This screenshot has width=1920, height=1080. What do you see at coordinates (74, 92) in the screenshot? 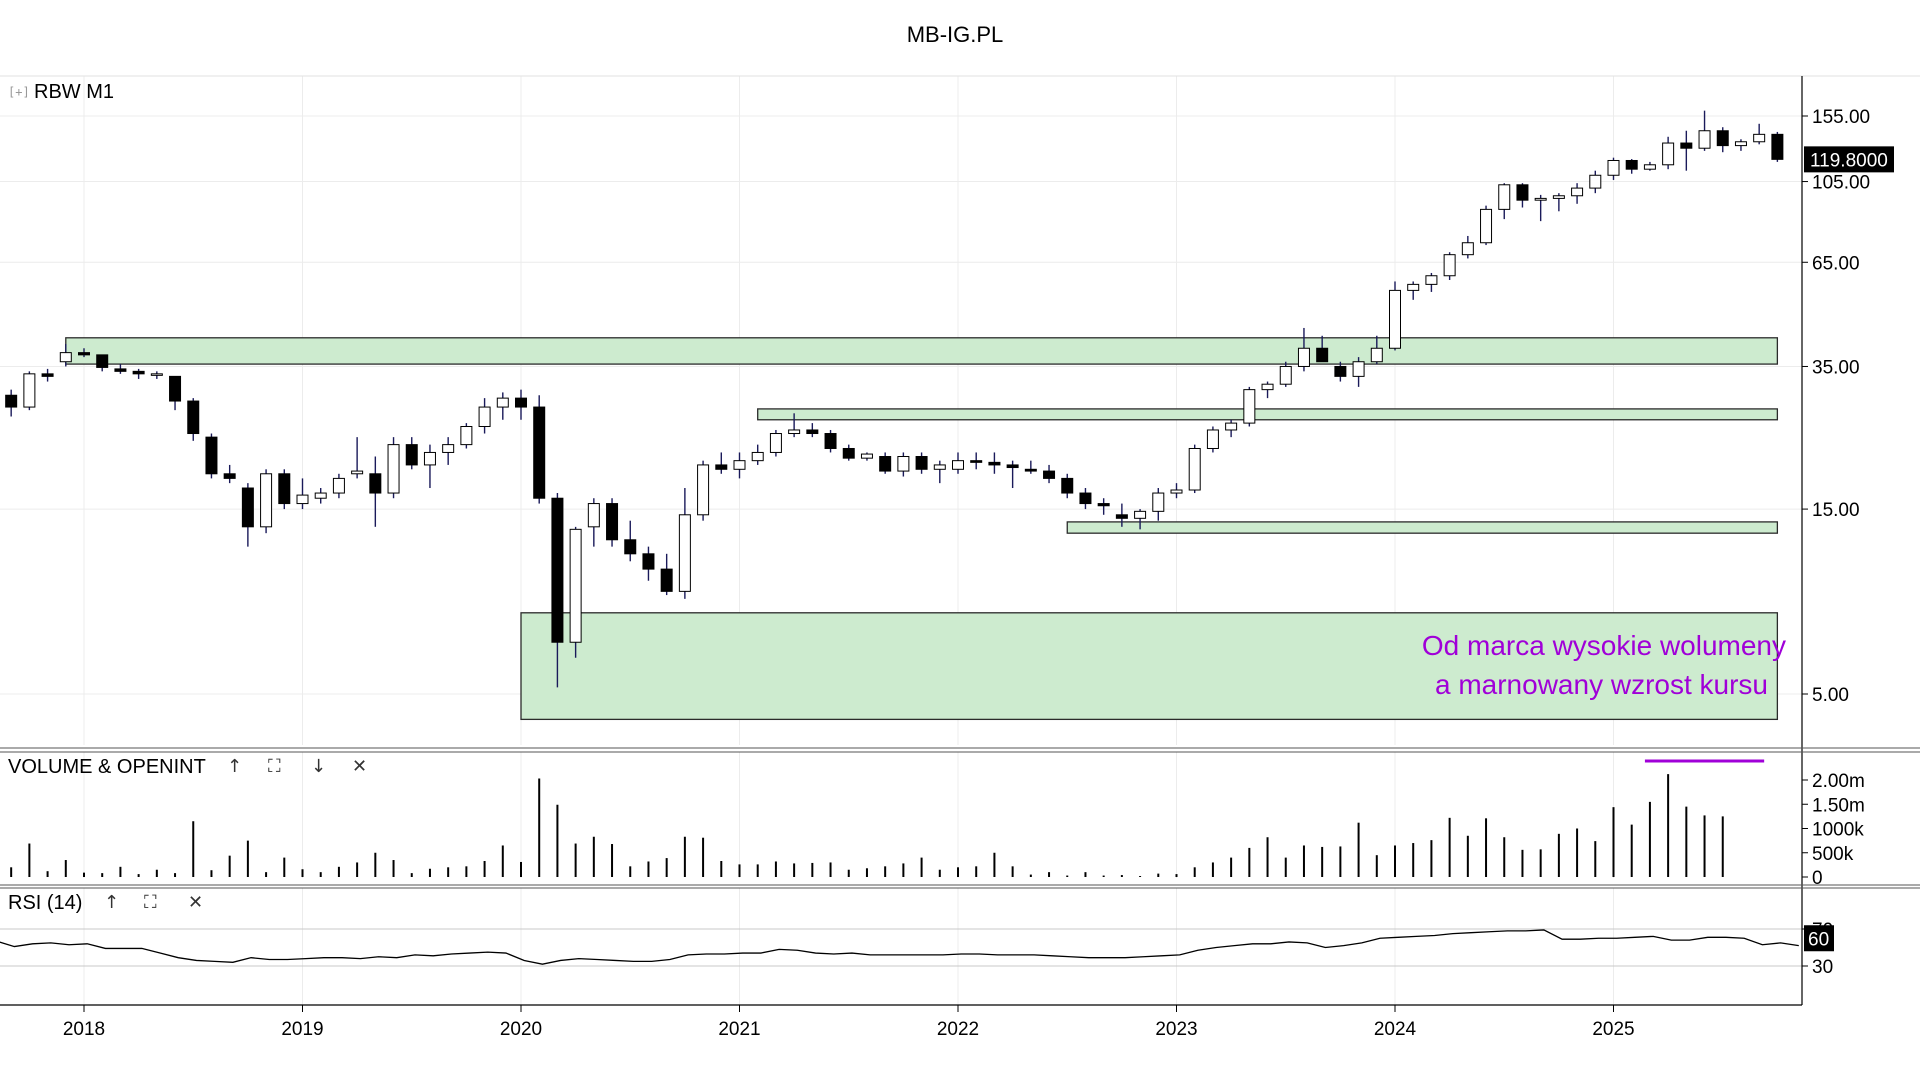
I see `symbol-label: RBW M1` at bounding box center [74, 92].